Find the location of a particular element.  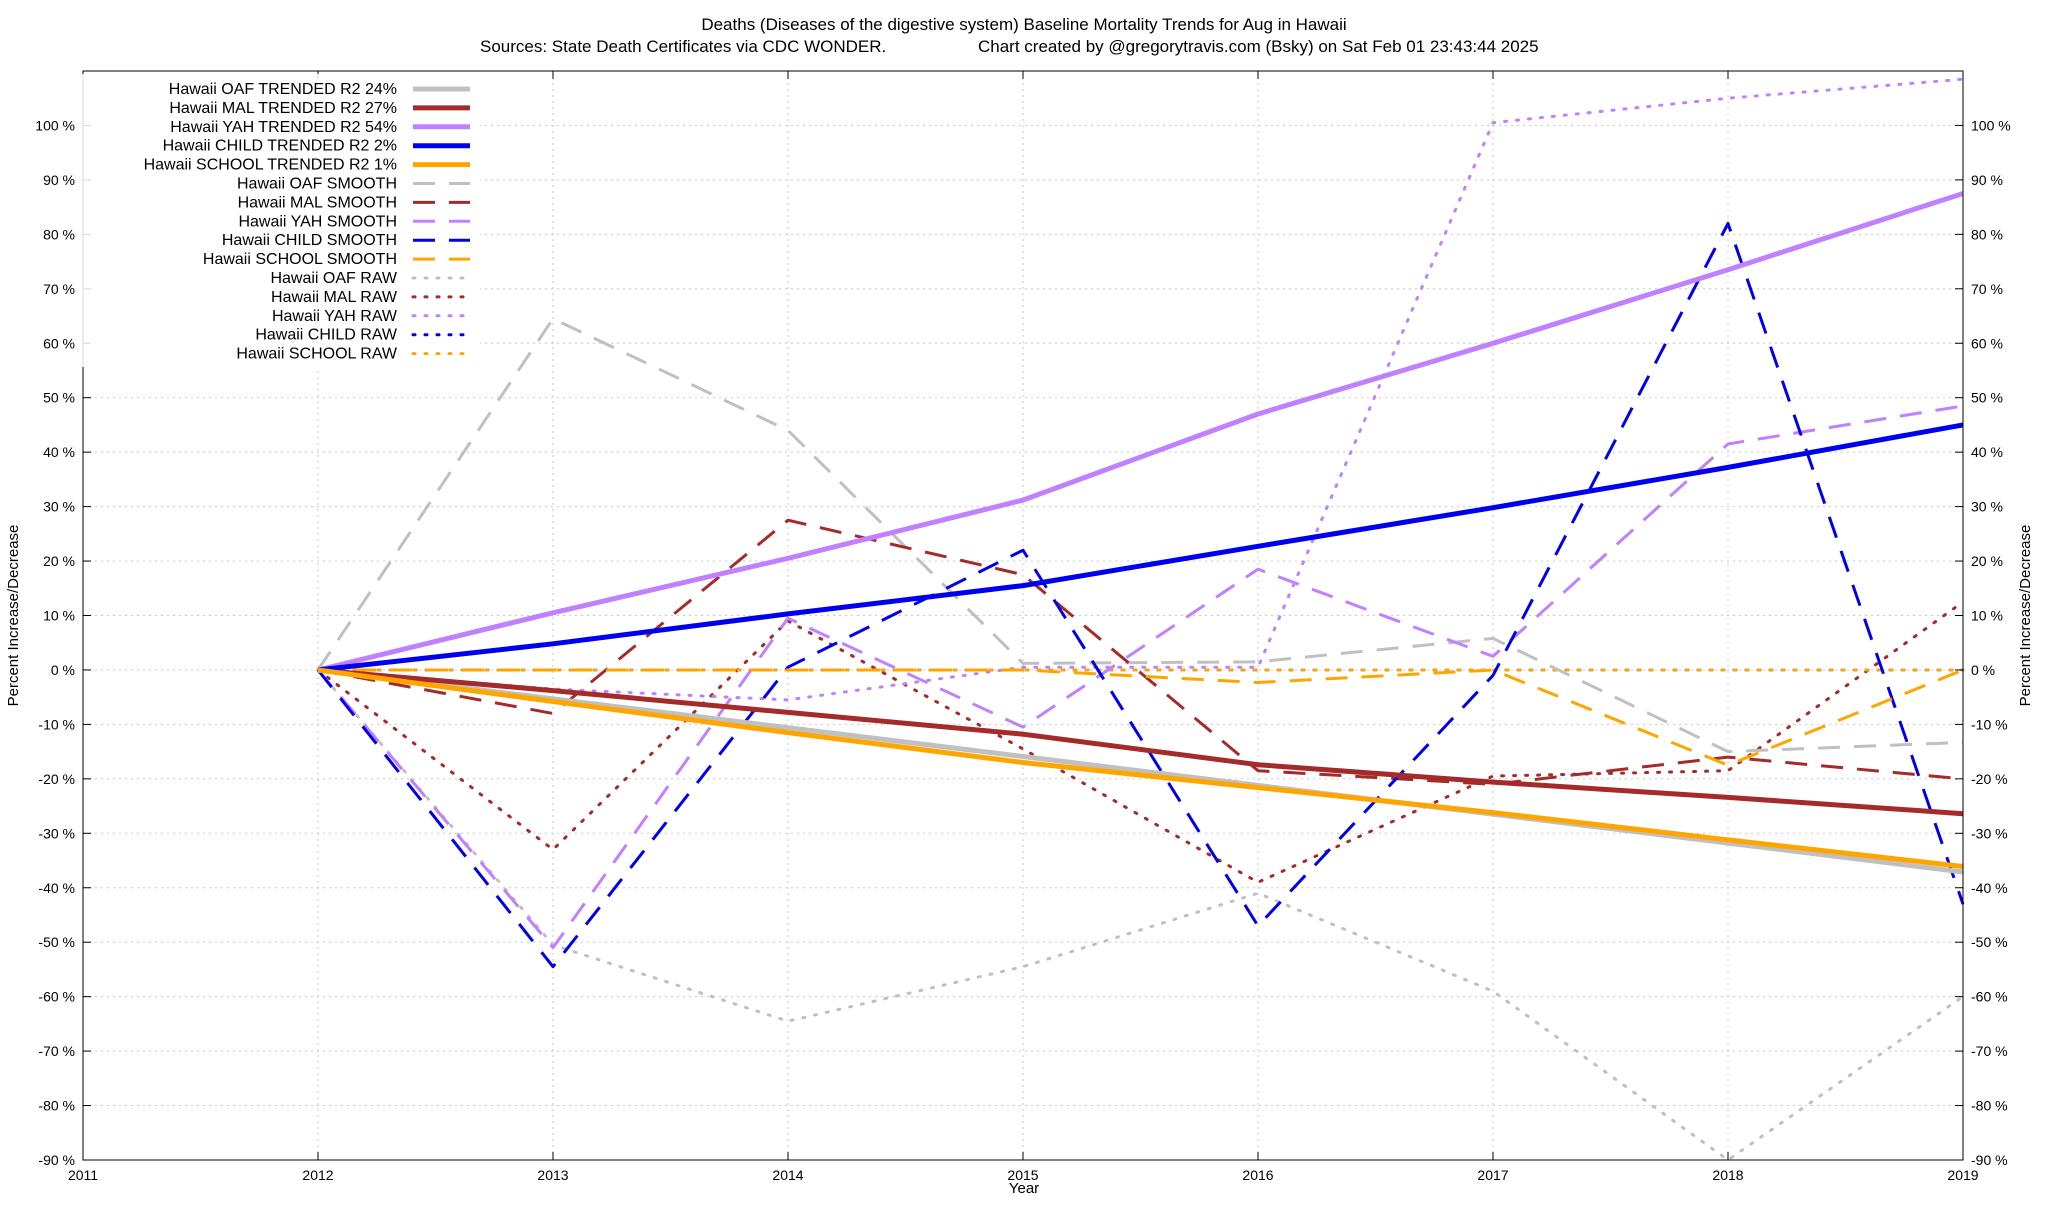

y-tick-label-left: -30 % is located at coordinates (56, 833).